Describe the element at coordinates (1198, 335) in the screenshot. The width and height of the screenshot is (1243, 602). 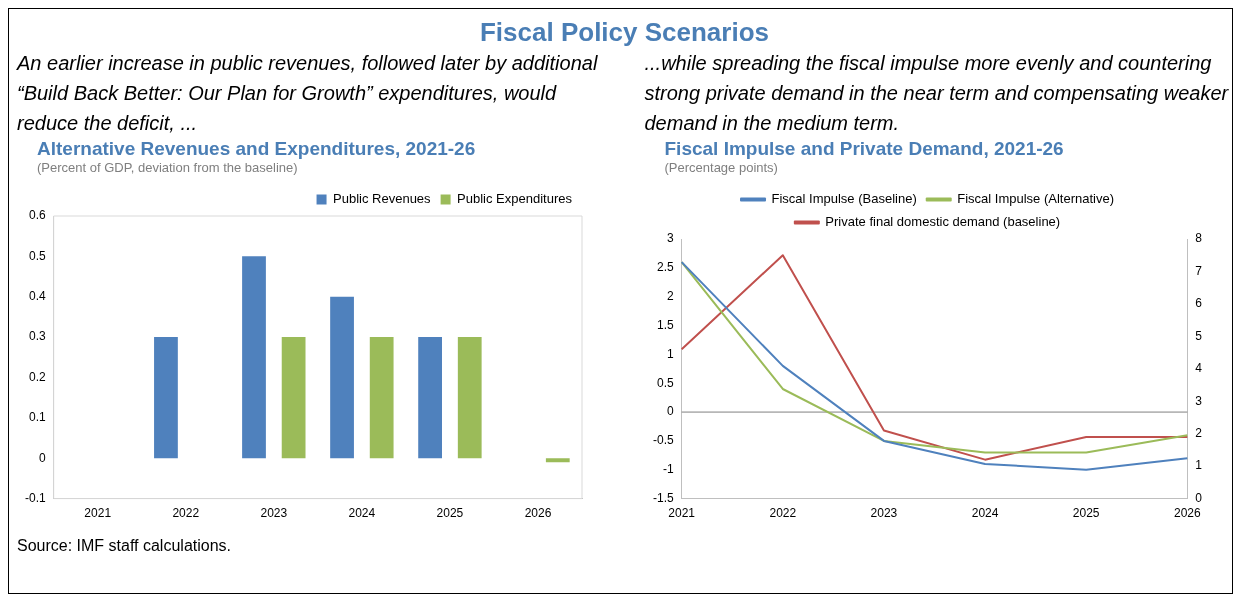
I see `y2-tick-label: 5` at that location.